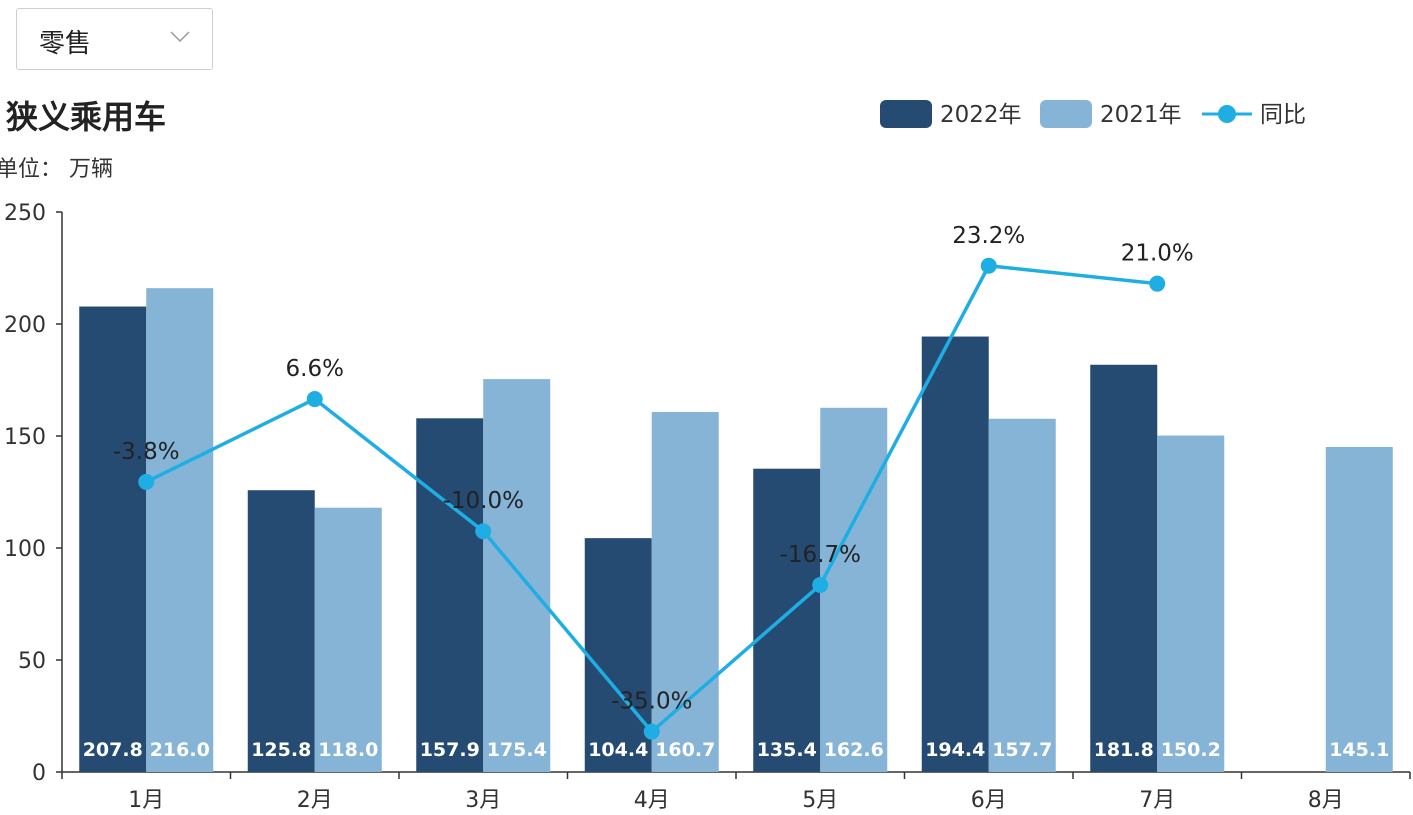 This screenshot has width=1413, height=815. What do you see at coordinates (281, 750) in the screenshot?
I see `bar-label-2022: 125.8` at bounding box center [281, 750].